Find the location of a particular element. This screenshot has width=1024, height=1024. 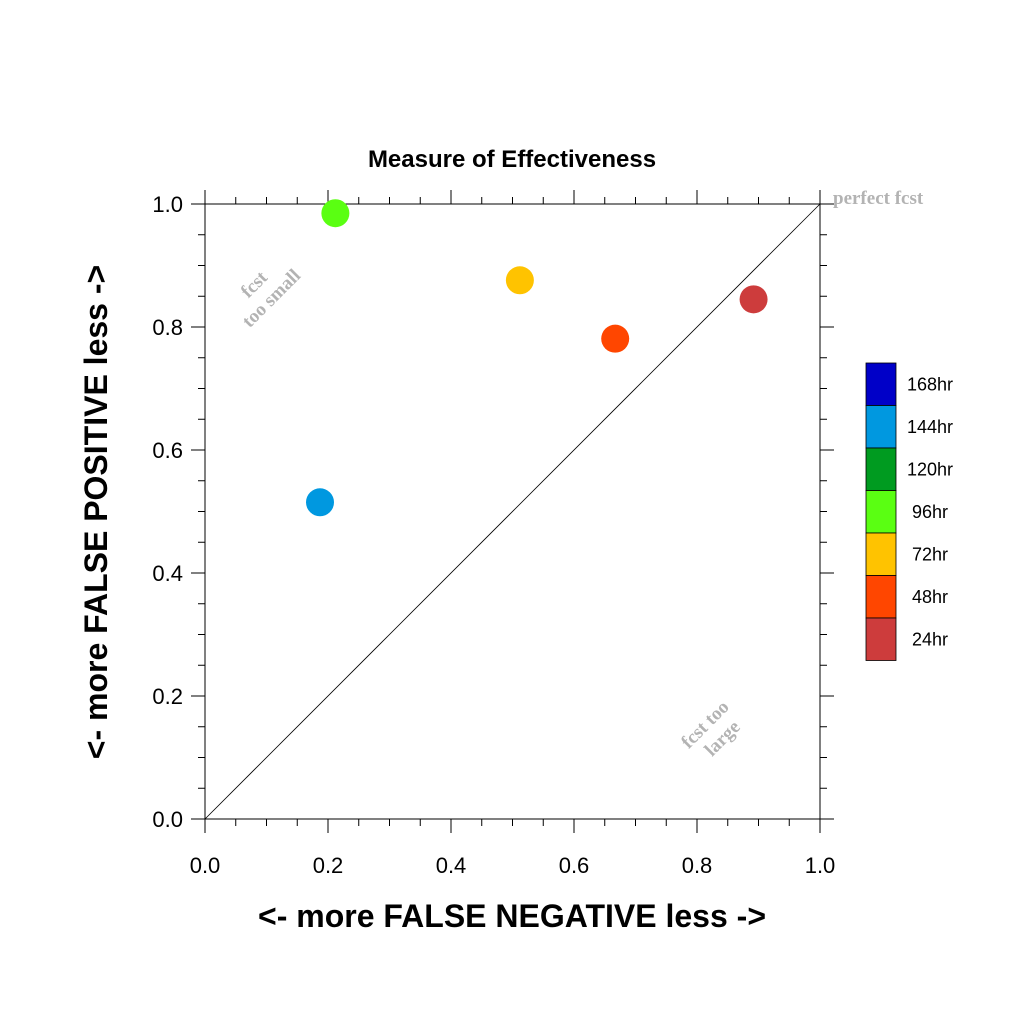

x-tick-label: 0.4 is located at coordinates (451, 865).